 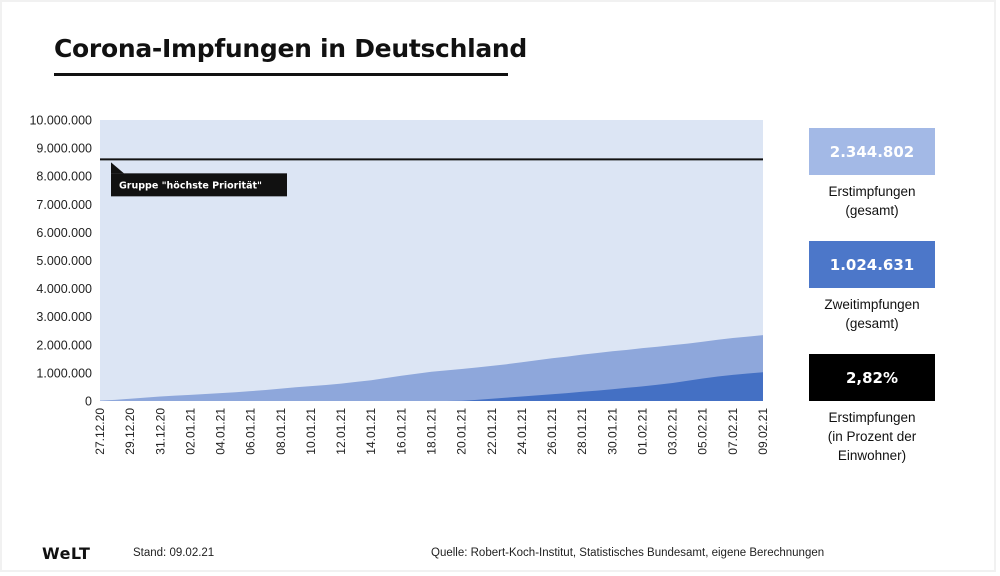 I want to click on x-tick-label: 22.01.21, so click(x=492, y=431).